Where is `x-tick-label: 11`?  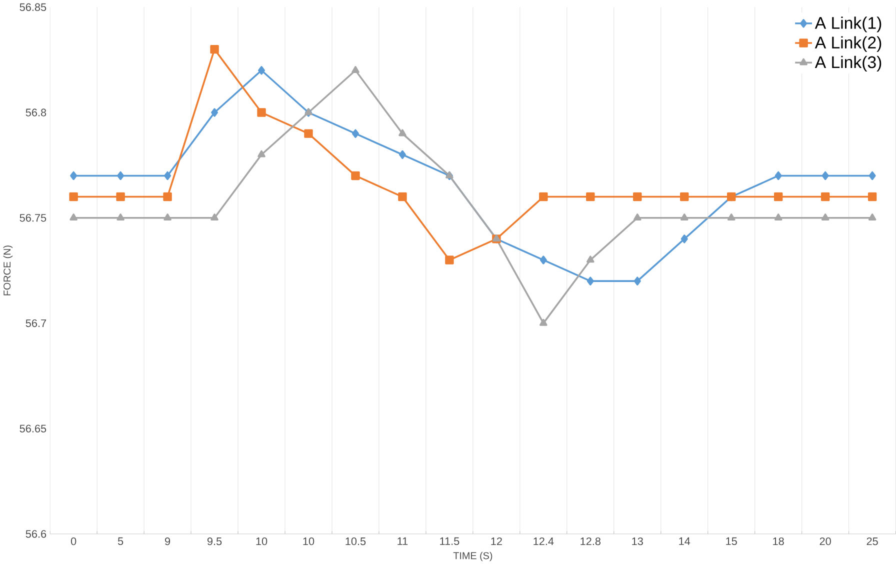 x-tick-label: 11 is located at coordinates (403, 541).